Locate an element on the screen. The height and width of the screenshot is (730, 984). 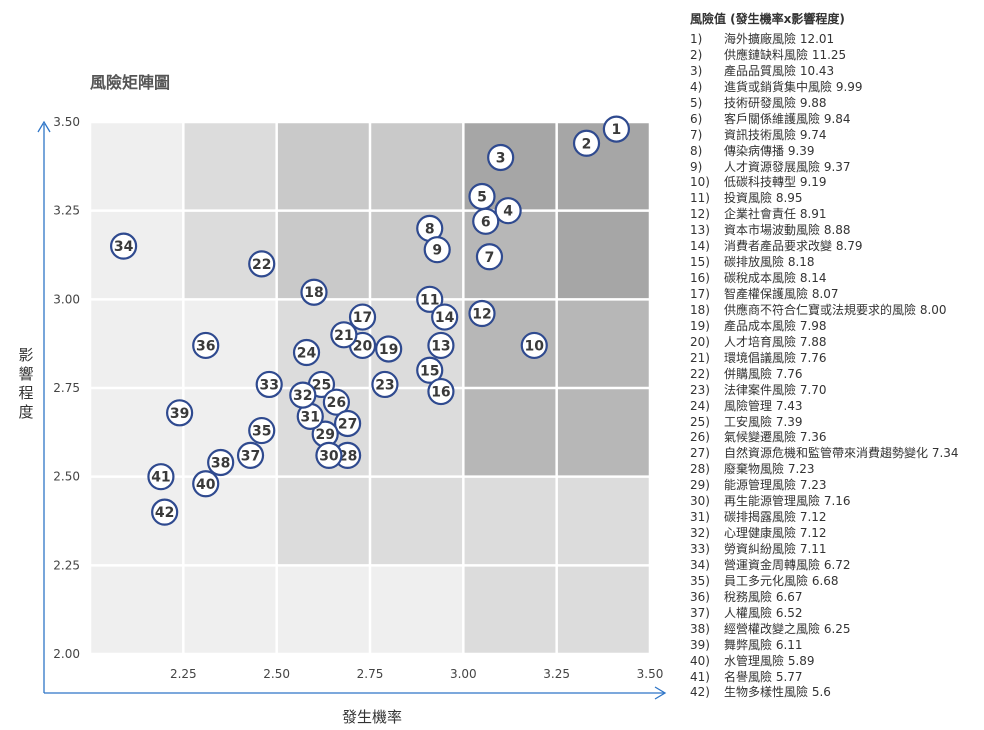
risk-point-39: 39 is located at coordinates (180, 413).